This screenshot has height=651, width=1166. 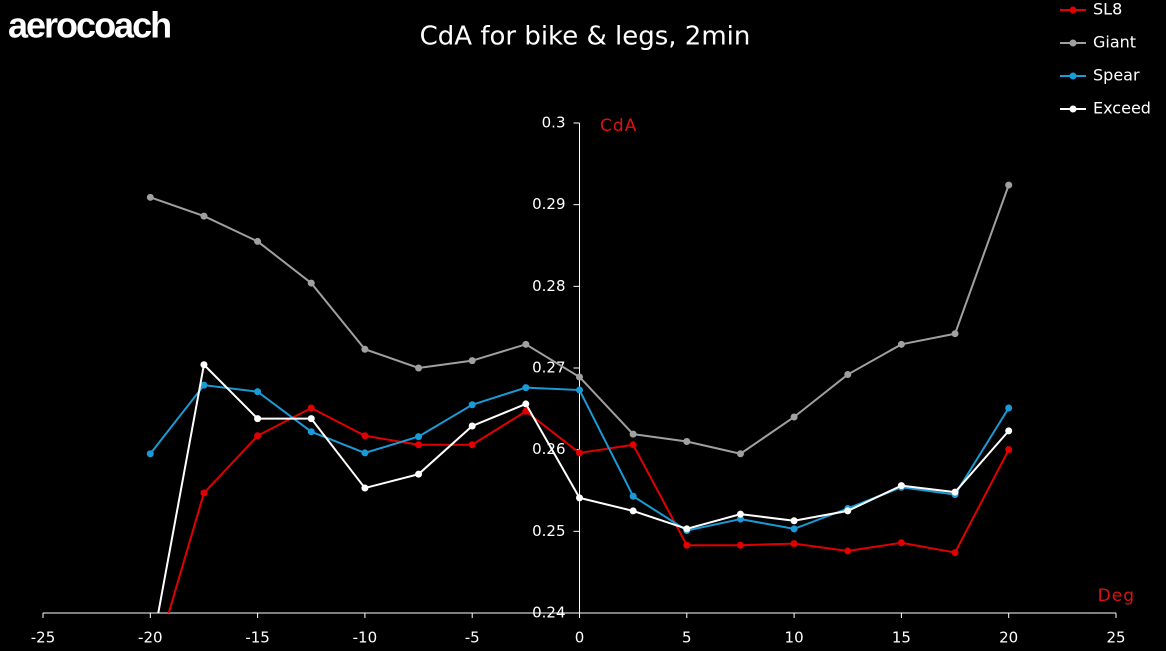 What do you see at coordinates (1116, 75) in the screenshot?
I see `legend-label: Spear` at bounding box center [1116, 75].